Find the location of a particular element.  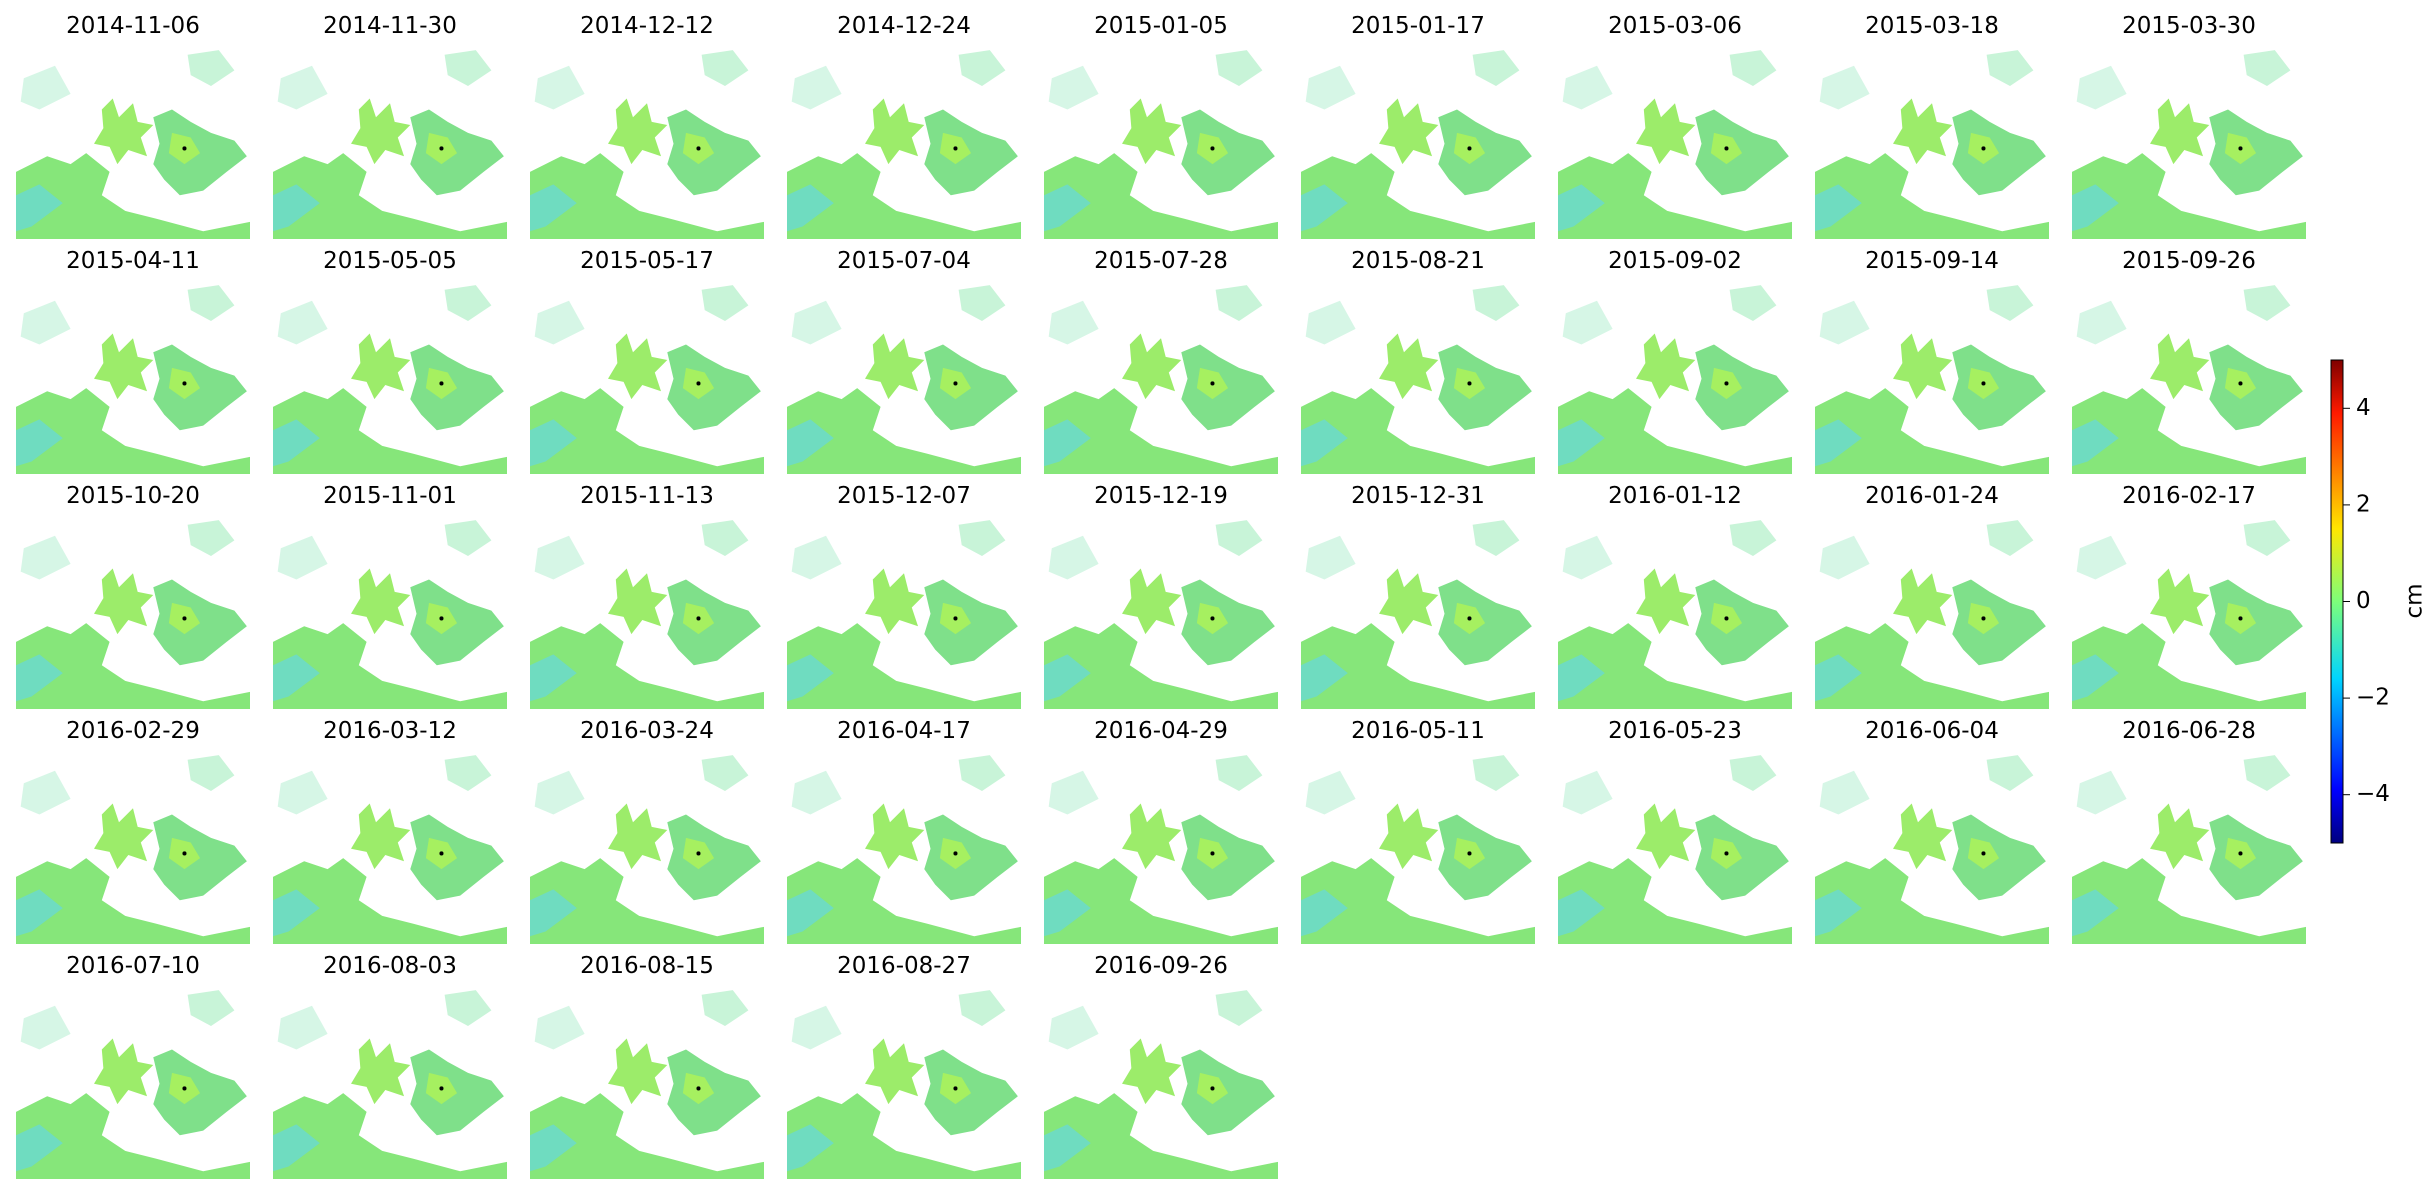

panel-title: 2015-12-31 is located at coordinates (1418, 496).